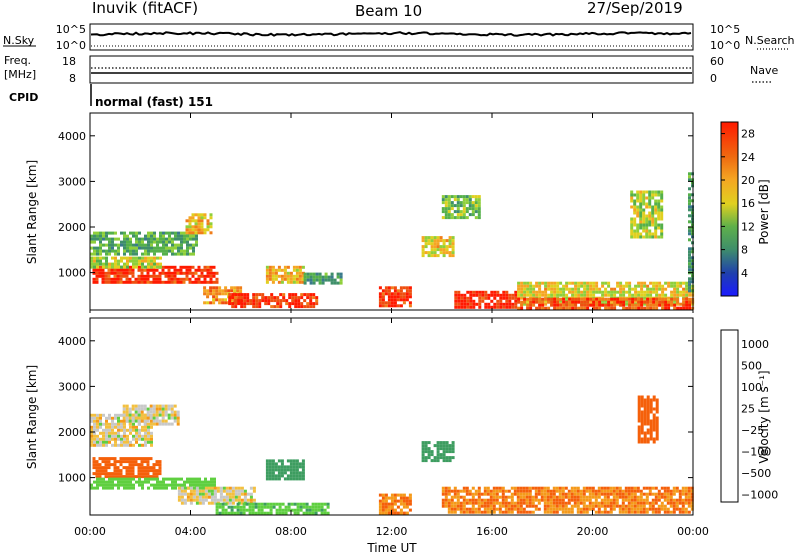  I want to click on freq-left-tick-bottom: 8, so click(72, 78).